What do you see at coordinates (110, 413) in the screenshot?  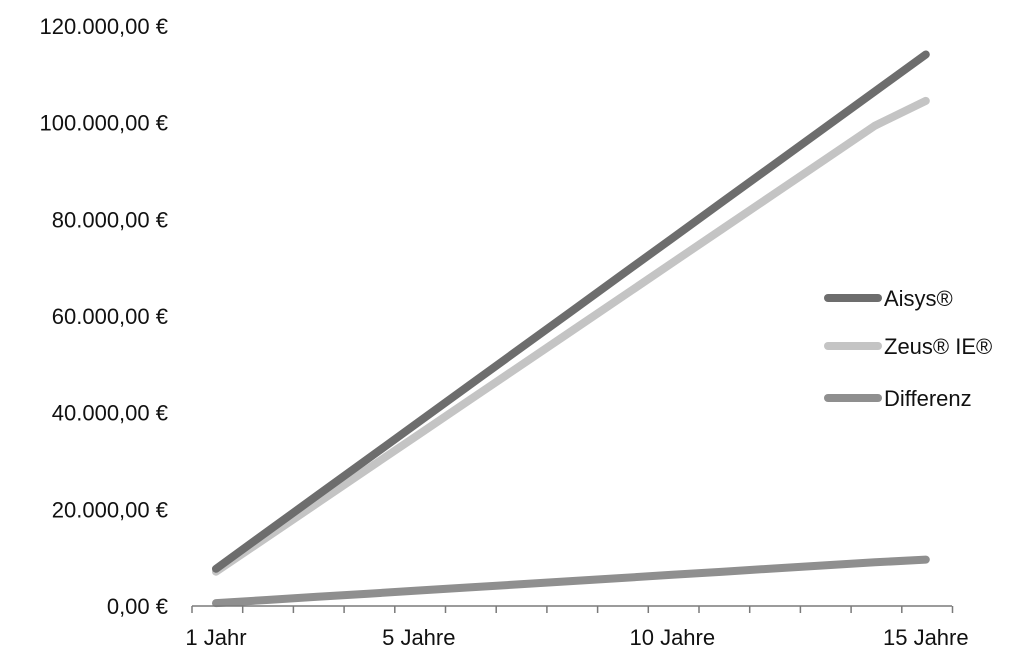 I see `y-tick-label: 40.000,00 €` at bounding box center [110, 413].